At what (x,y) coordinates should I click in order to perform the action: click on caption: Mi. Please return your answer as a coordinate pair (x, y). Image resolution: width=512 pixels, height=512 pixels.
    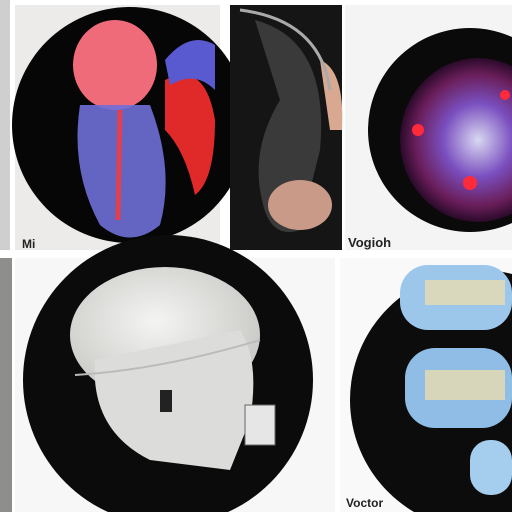
    Looking at the image, I should click on (28, 244).